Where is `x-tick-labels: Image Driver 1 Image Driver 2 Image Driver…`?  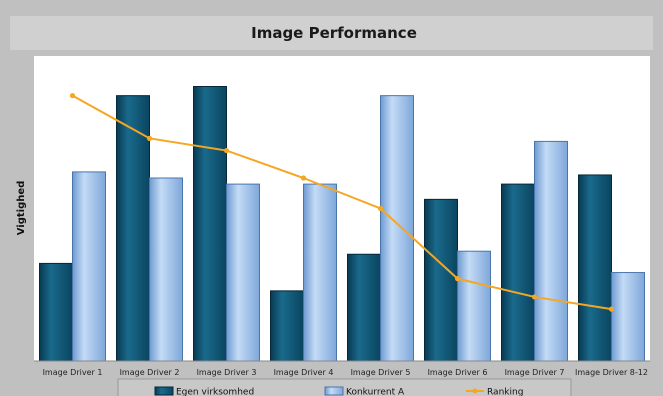
x-tick-labels: Image Driver 1 Image Driver 2 Image Driver… is located at coordinates (345, 372).